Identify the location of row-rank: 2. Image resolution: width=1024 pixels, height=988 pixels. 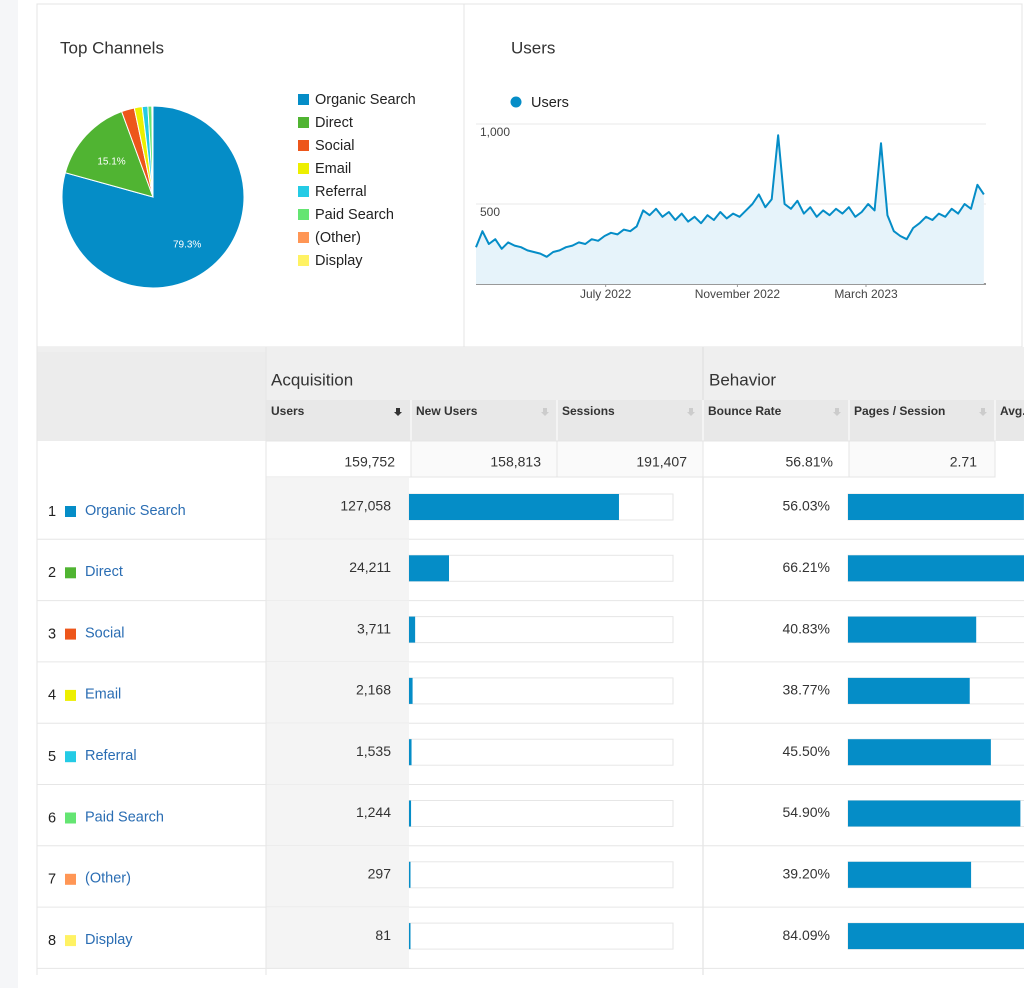
(52, 573).